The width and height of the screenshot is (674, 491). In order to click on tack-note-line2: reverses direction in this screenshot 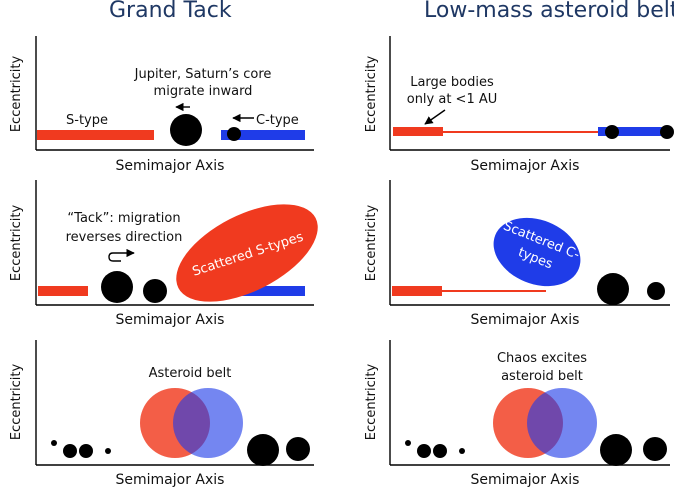, I will do `click(124, 237)`.